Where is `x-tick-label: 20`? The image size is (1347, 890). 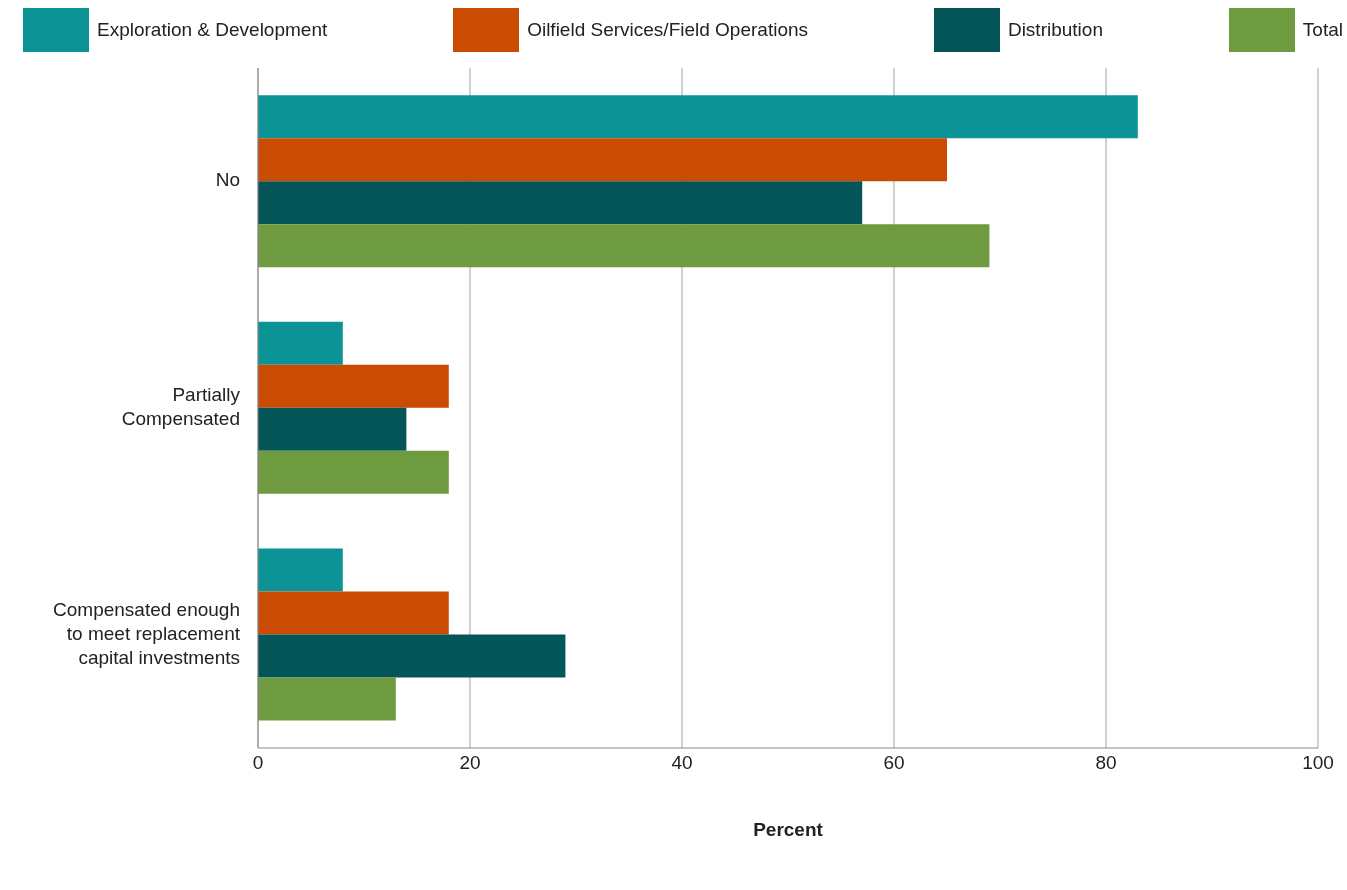 x-tick-label: 20 is located at coordinates (470, 763).